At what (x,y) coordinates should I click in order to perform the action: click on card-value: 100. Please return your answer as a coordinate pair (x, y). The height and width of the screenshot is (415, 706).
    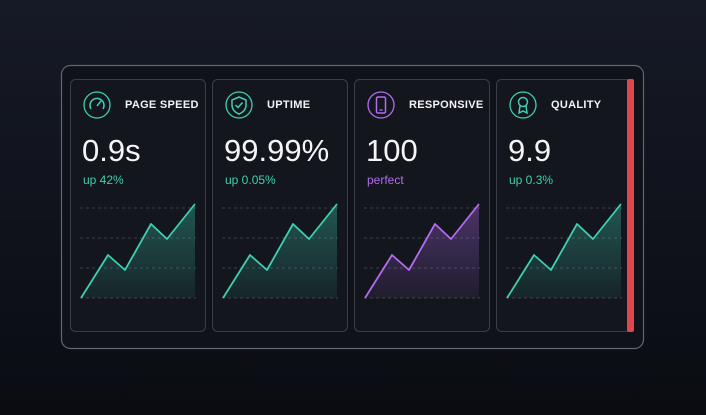
    Looking at the image, I should click on (392, 150).